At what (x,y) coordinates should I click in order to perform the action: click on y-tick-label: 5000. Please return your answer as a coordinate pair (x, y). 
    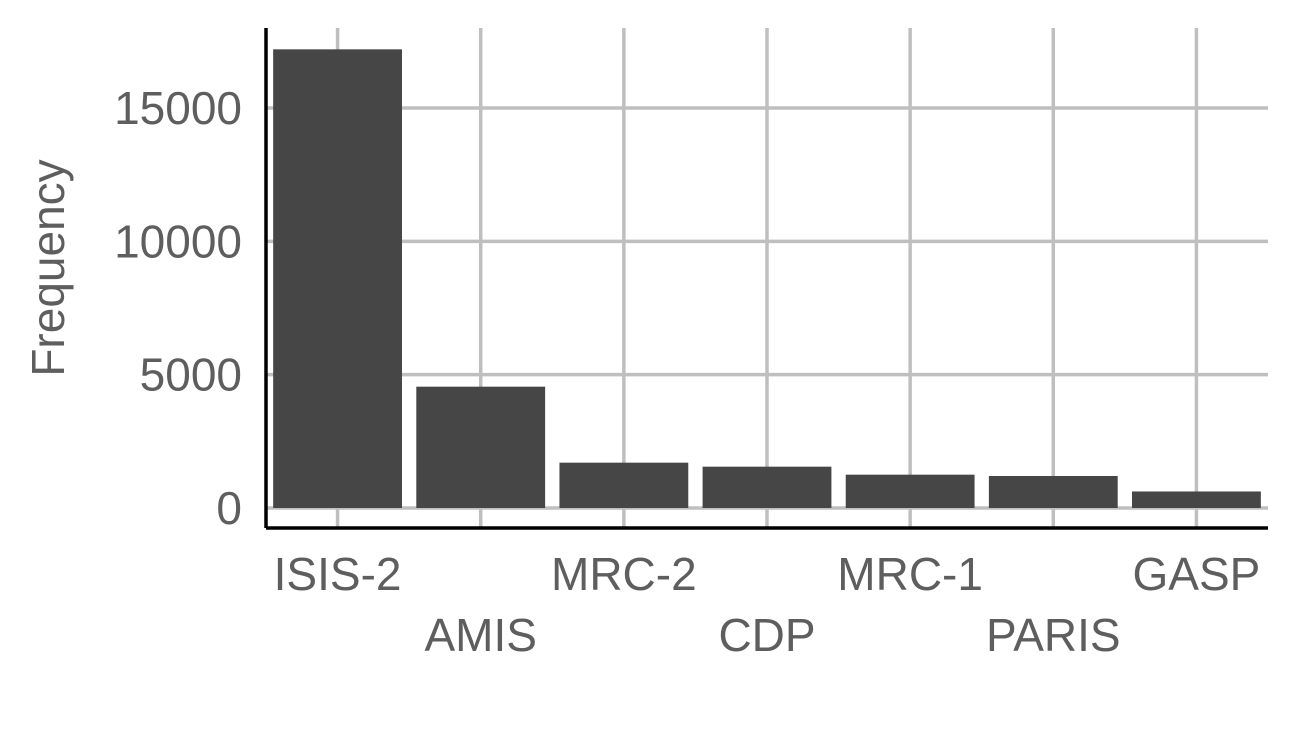
    Looking at the image, I should click on (191, 375).